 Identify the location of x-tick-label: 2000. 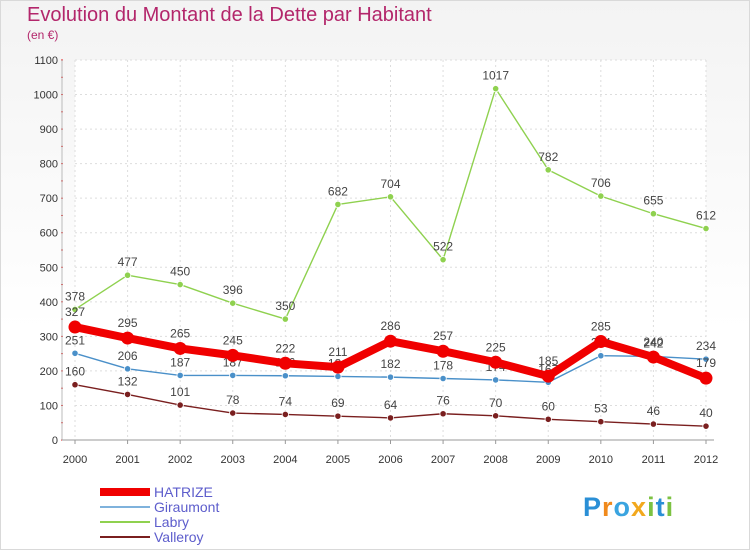
(75, 460).